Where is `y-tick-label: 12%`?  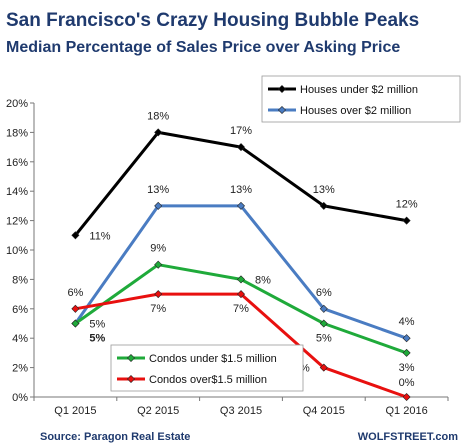
y-tick-label: 12% is located at coordinates (17, 222).